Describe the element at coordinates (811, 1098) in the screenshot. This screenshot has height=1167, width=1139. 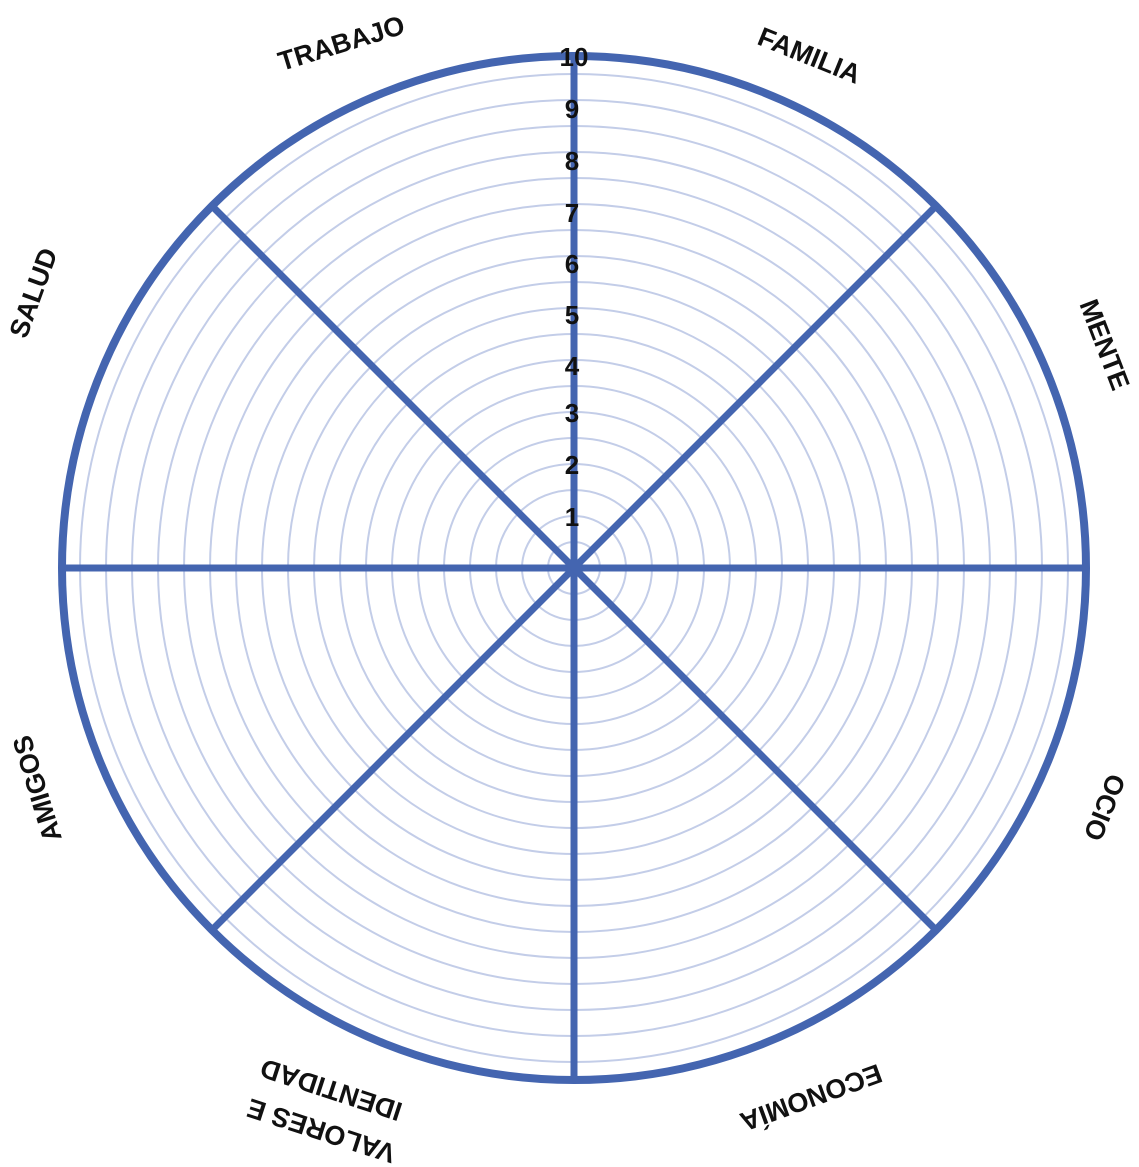
I see `category-label-economia: ECONOMÍA` at that location.